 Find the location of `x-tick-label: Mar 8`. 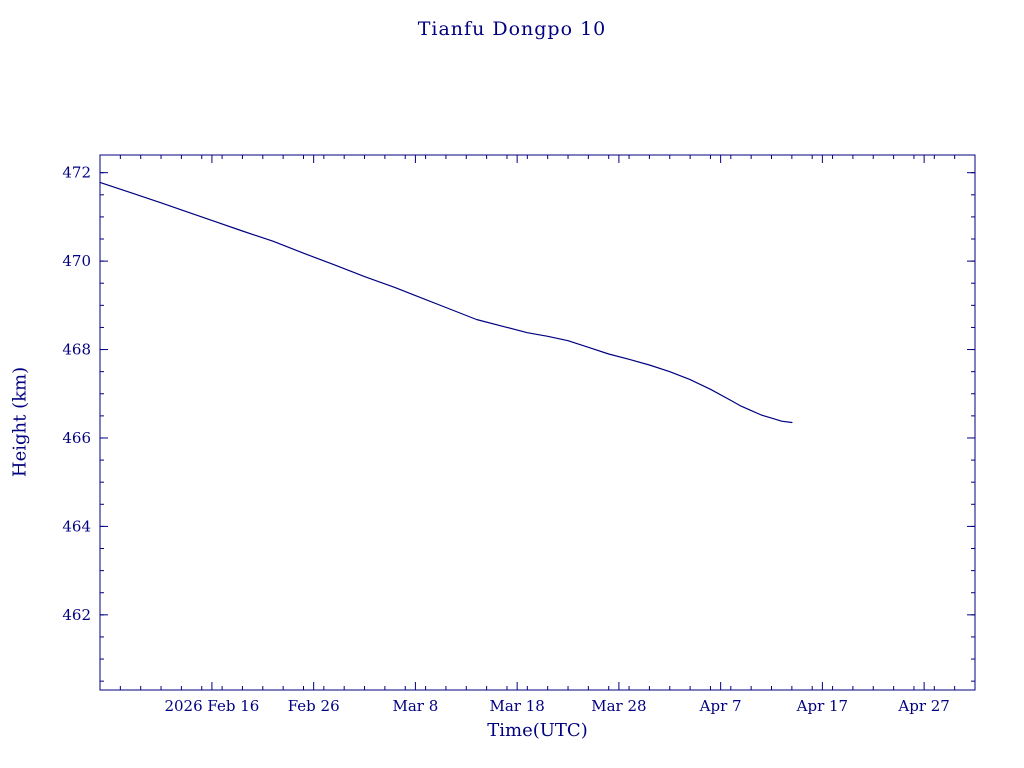

x-tick-label: Mar 8 is located at coordinates (416, 706).